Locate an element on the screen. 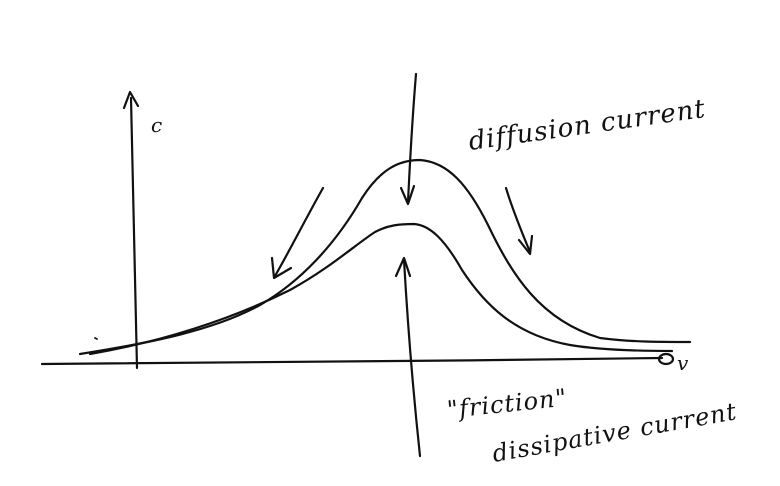 The width and height of the screenshot is (780, 486). y-axis-label: c is located at coordinates (156, 125).